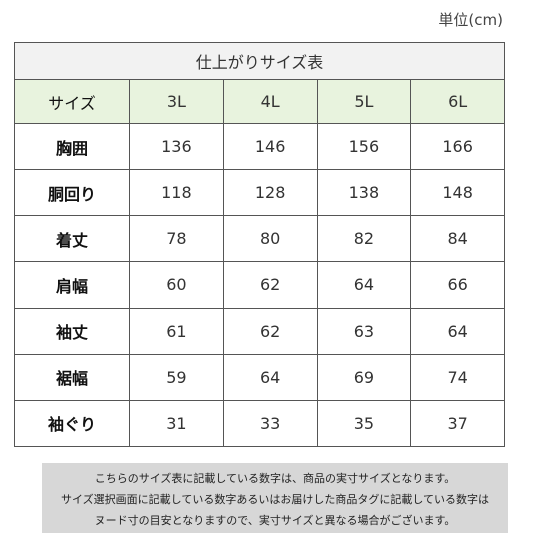 Image resolution: width=536 pixels, height=548 pixels. What do you see at coordinates (72, 193) in the screenshot?
I see `row-label: 胴回り` at bounding box center [72, 193].